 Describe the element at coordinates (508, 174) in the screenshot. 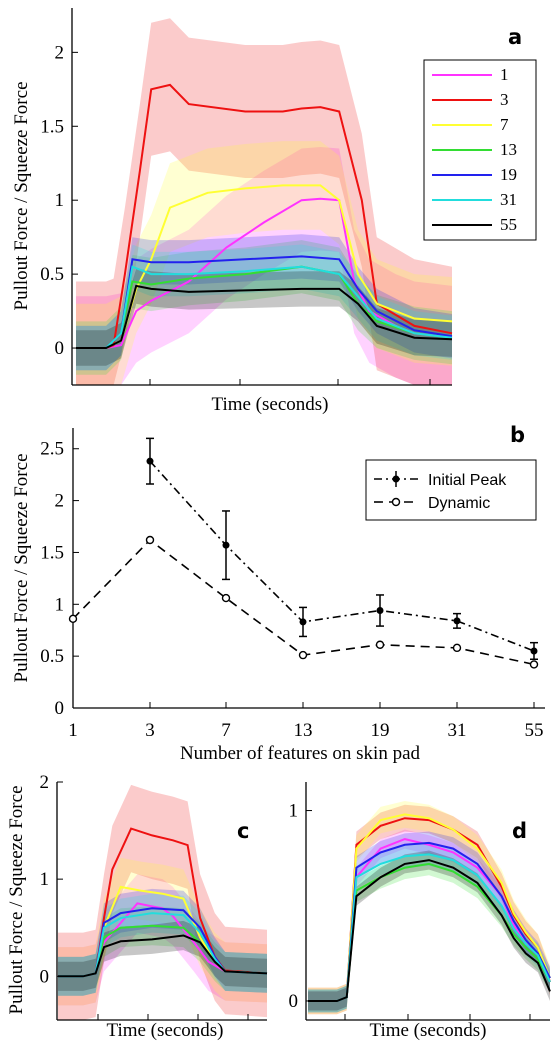

I see `legend-label-19: 19` at that location.